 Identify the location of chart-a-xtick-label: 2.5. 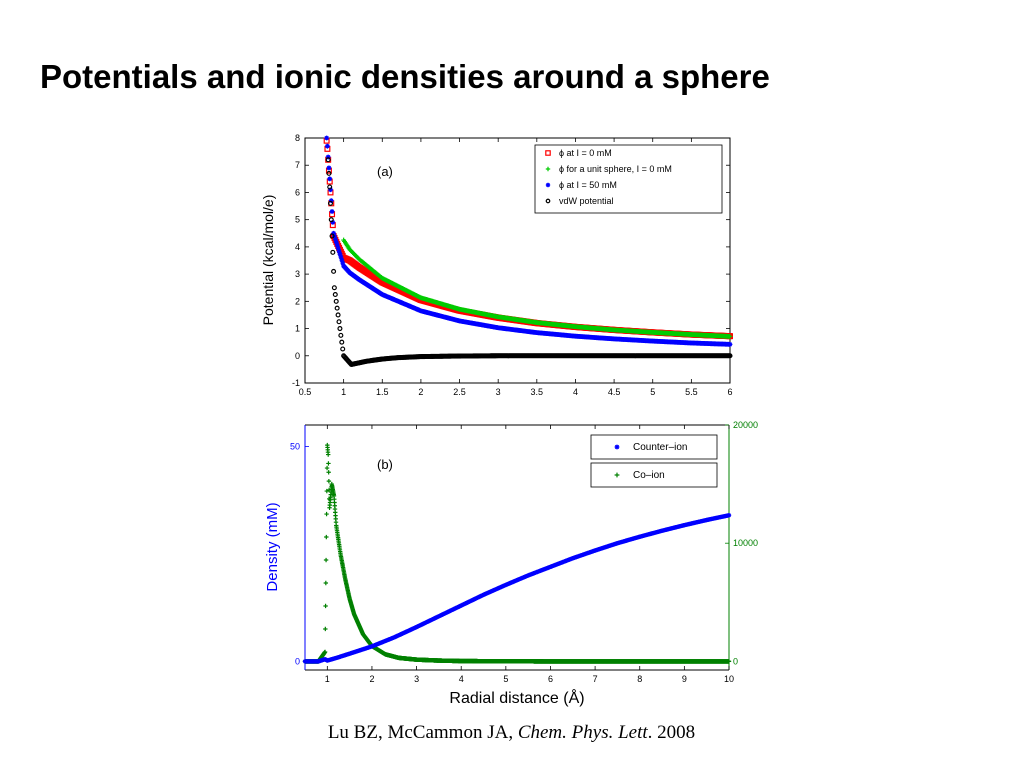
(459, 392).